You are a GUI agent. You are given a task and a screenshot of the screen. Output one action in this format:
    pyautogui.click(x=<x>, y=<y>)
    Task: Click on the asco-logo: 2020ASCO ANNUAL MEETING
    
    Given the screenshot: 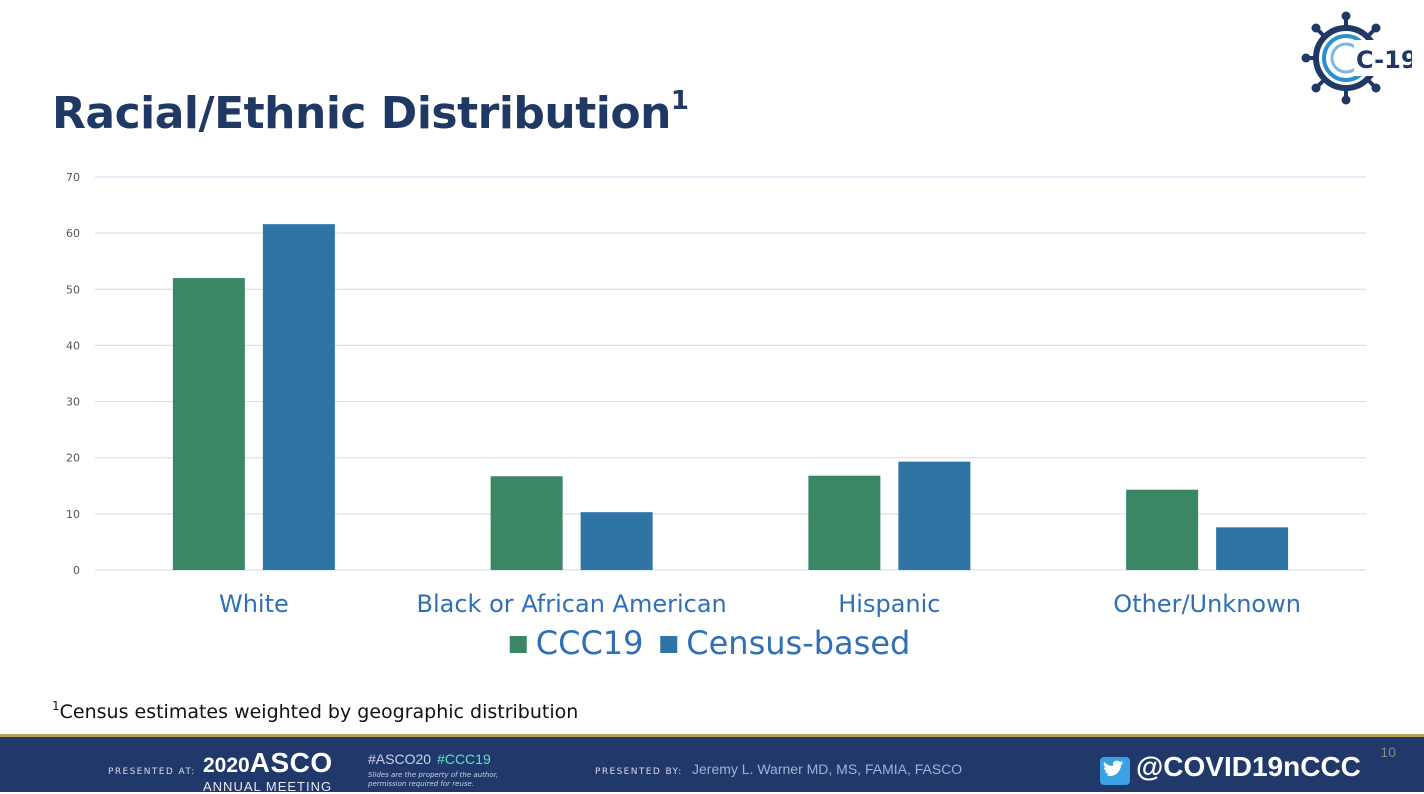 What is the action you would take?
    pyautogui.click(x=268, y=770)
    